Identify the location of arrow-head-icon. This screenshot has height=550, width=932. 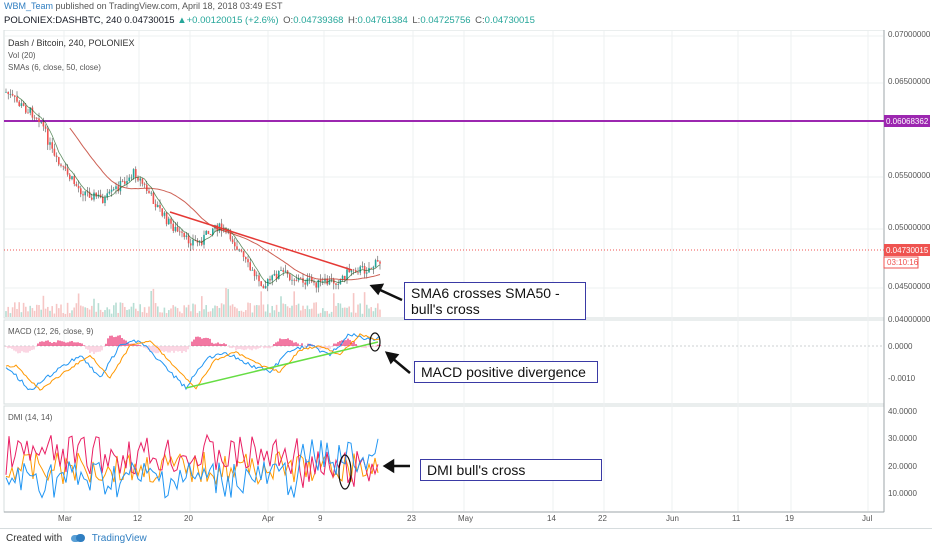
(392, 358).